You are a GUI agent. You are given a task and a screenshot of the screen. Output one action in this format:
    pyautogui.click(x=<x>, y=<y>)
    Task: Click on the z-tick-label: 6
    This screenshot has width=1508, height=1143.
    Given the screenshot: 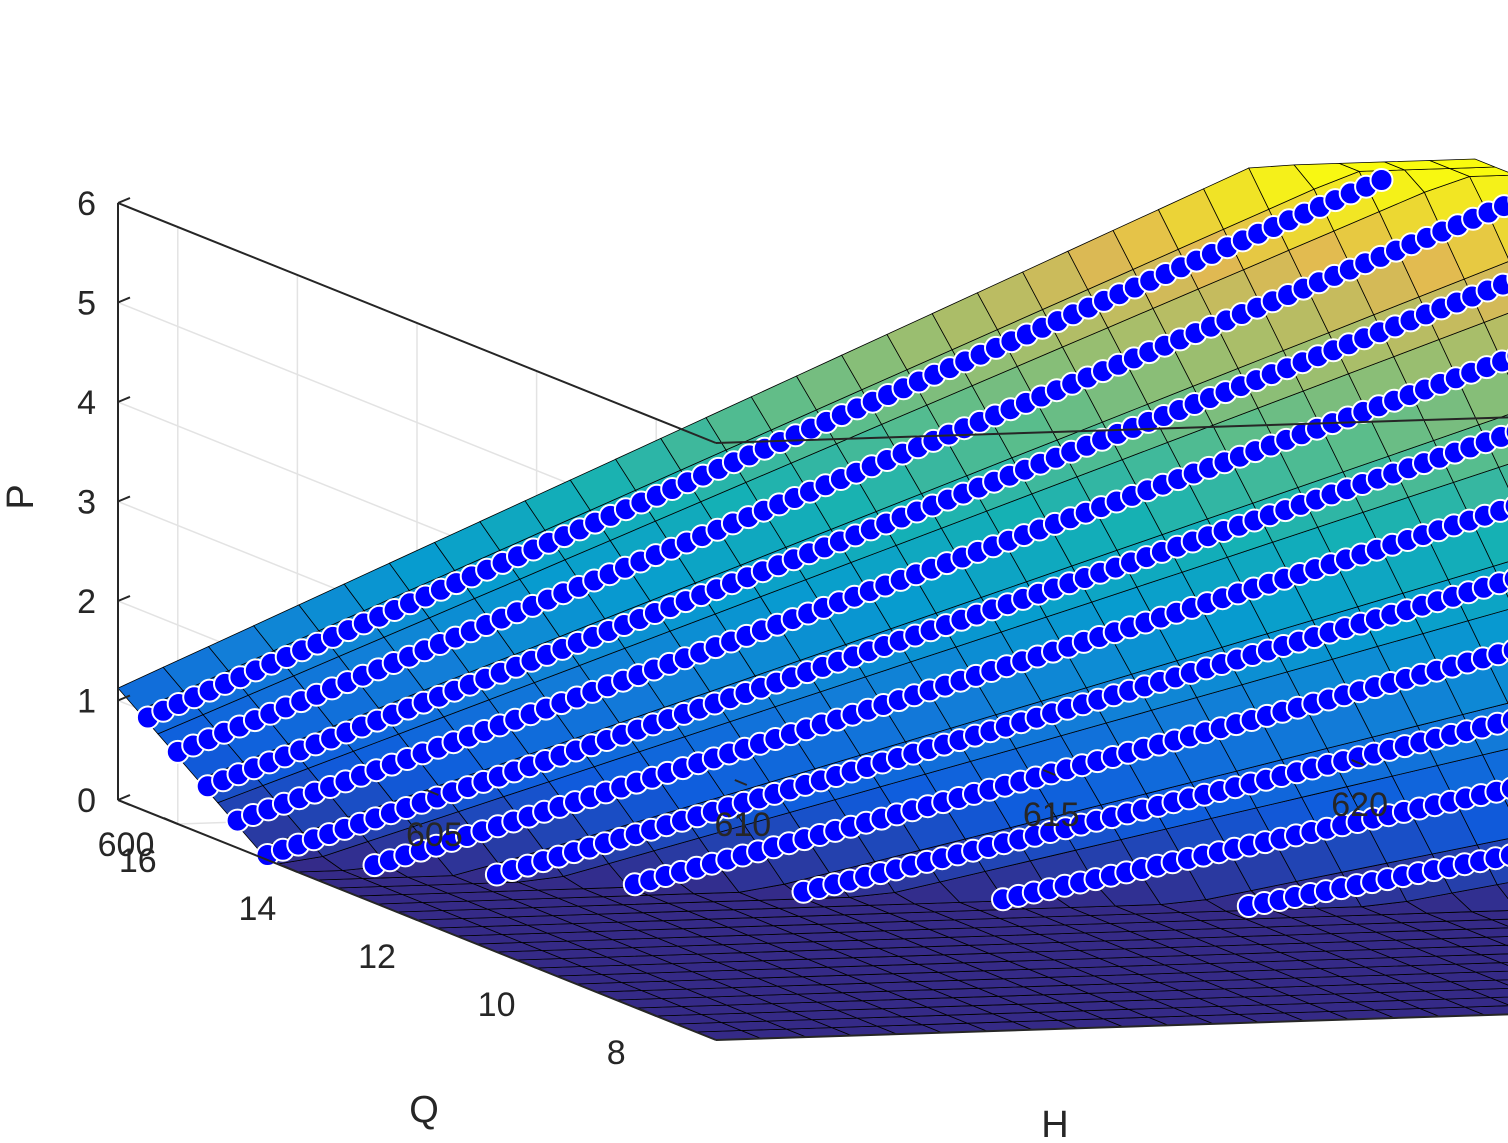 What is the action you would take?
    pyautogui.click(x=86, y=204)
    